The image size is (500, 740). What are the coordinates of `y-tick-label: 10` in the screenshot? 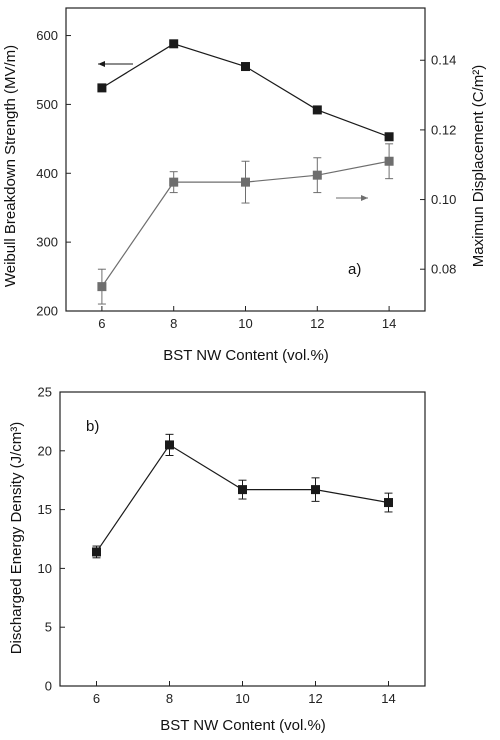 It's located at (45, 568).